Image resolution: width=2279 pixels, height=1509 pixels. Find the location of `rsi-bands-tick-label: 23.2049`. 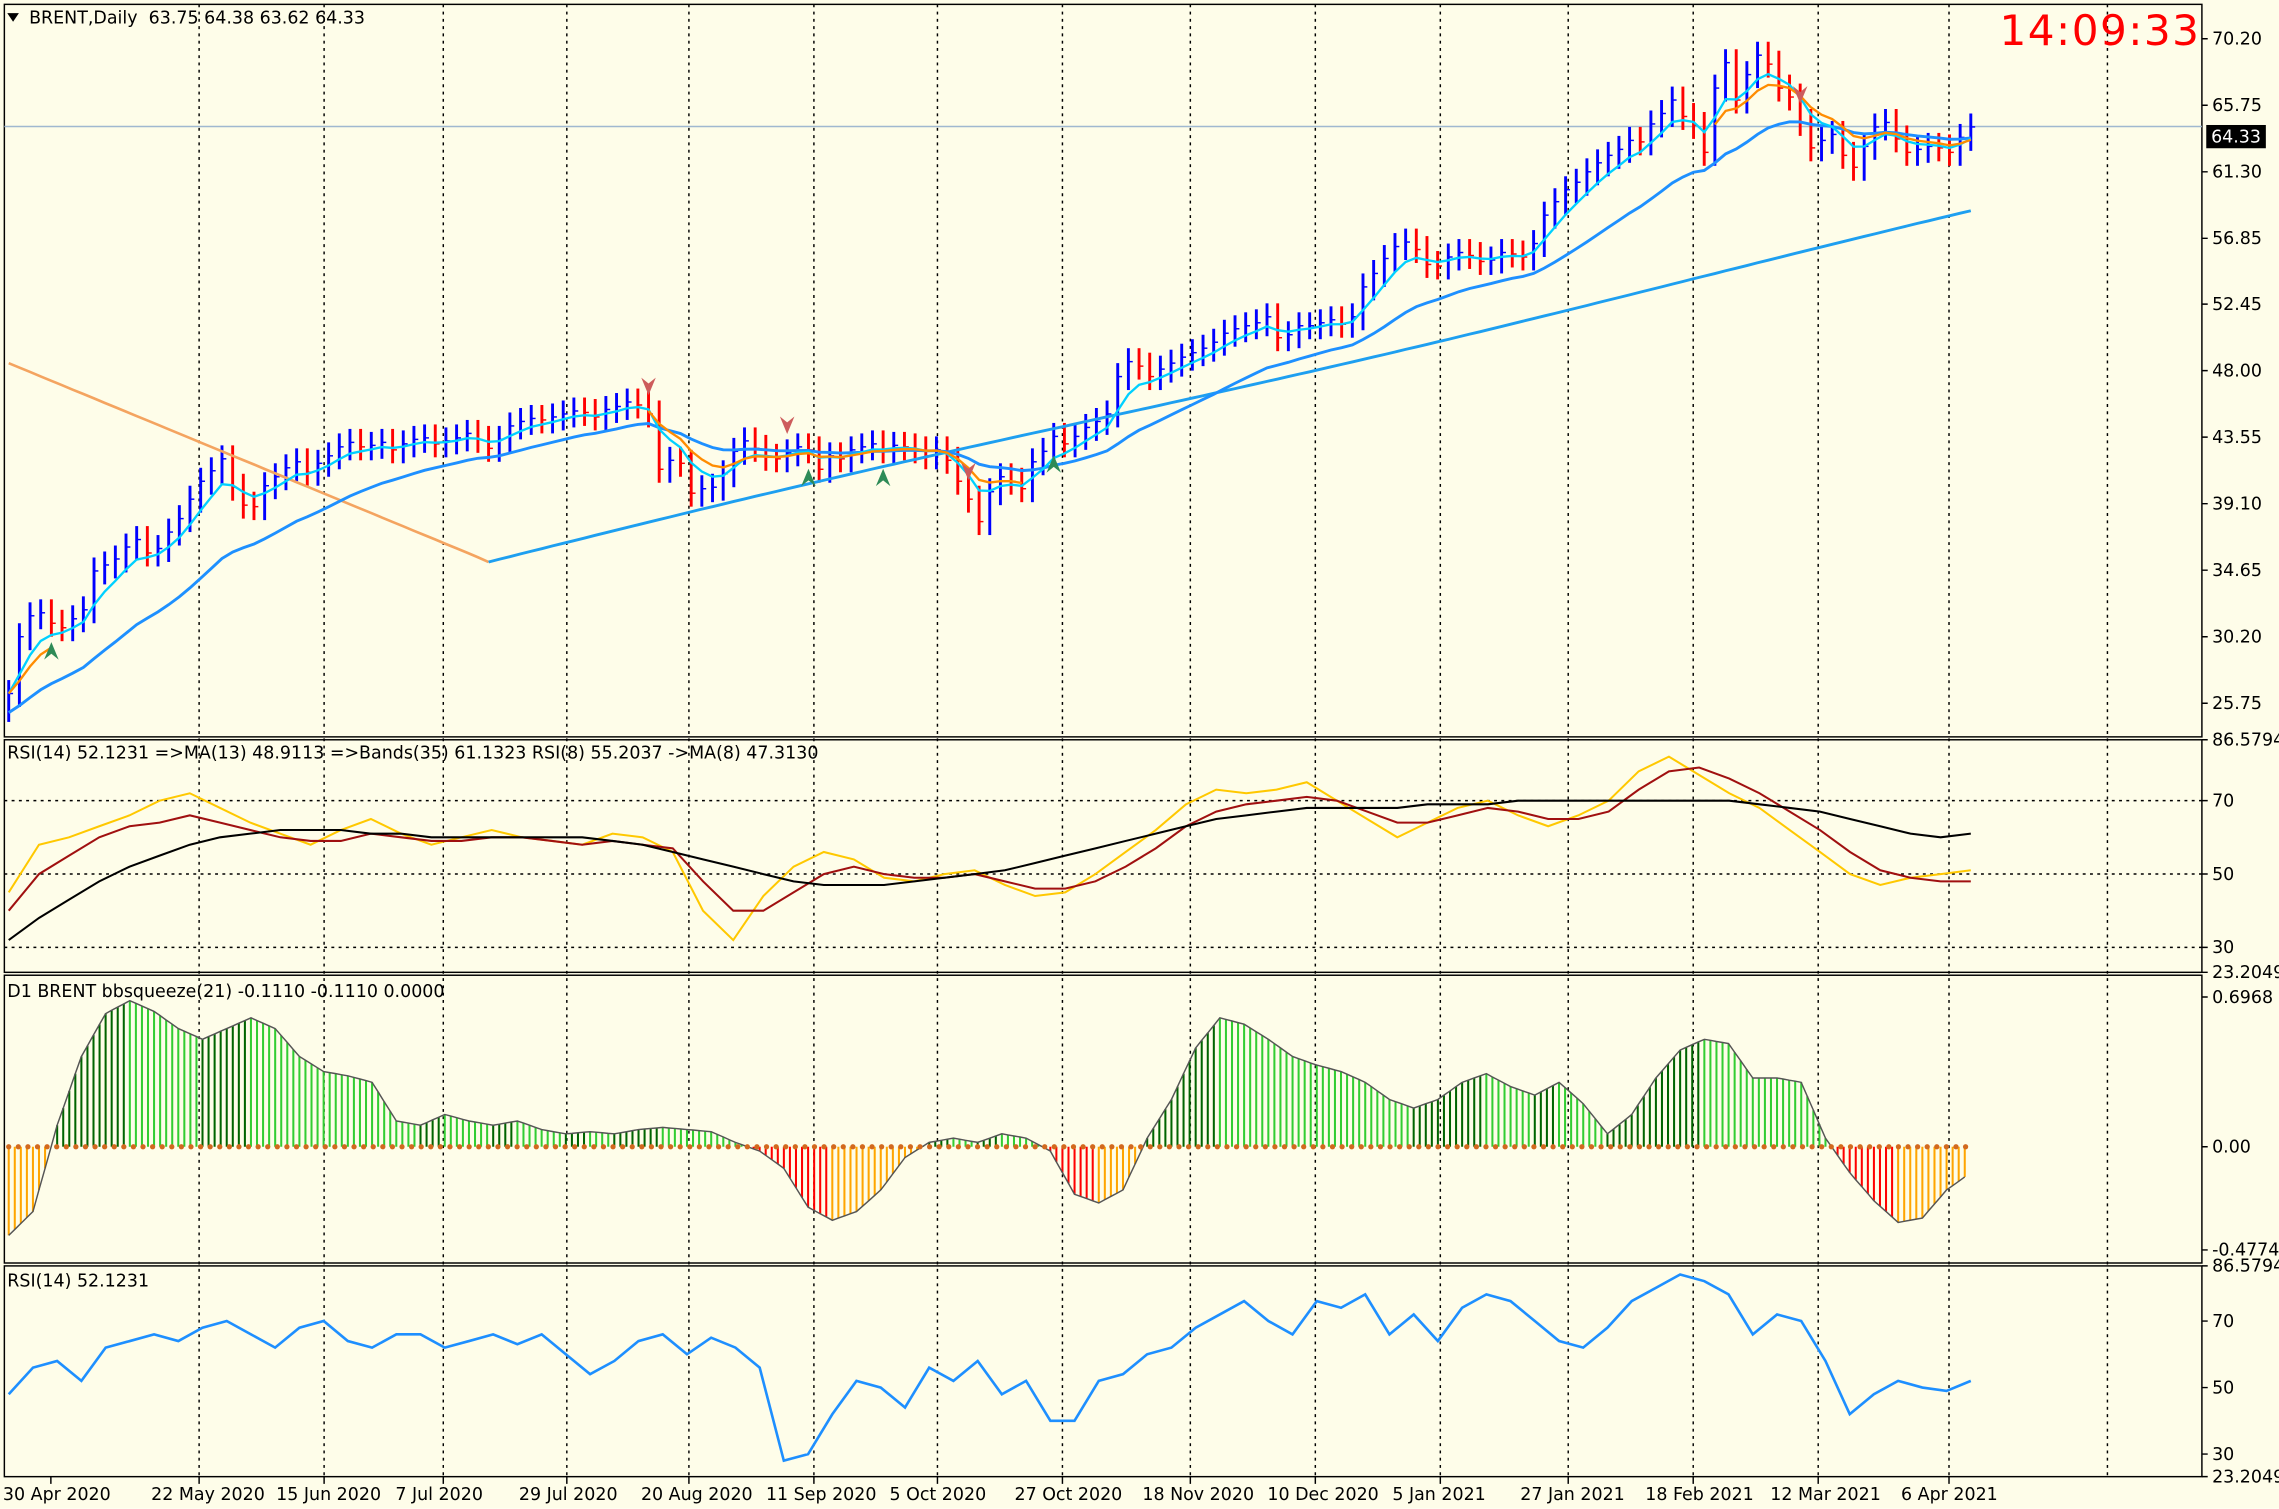

rsi-bands-tick-label: 23.2049 is located at coordinates (2245, 973).